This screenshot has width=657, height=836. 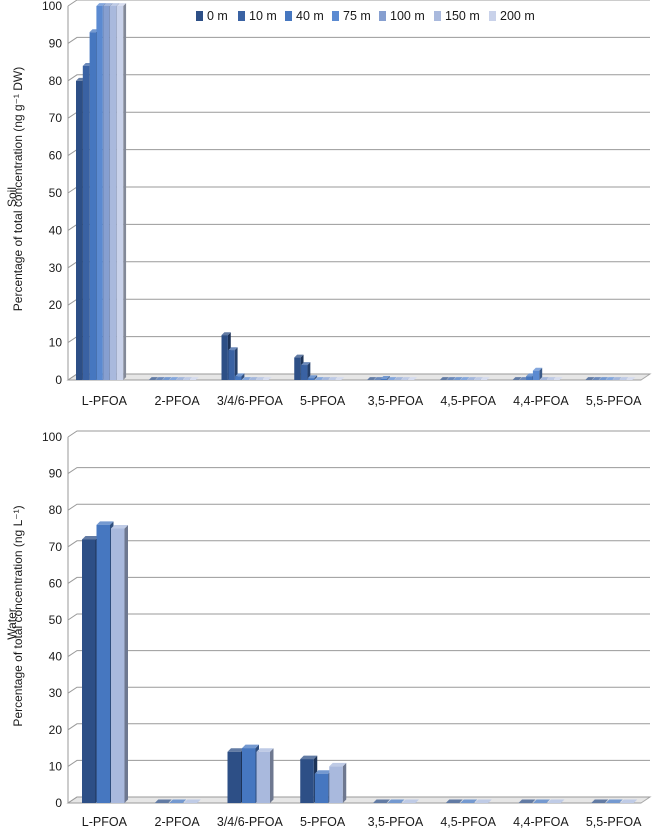 What do you see at coordinates (396, 822) in the screenshot?
I see `x-tick-label: 3,5-PFOA` at bounding box center [396, 822].